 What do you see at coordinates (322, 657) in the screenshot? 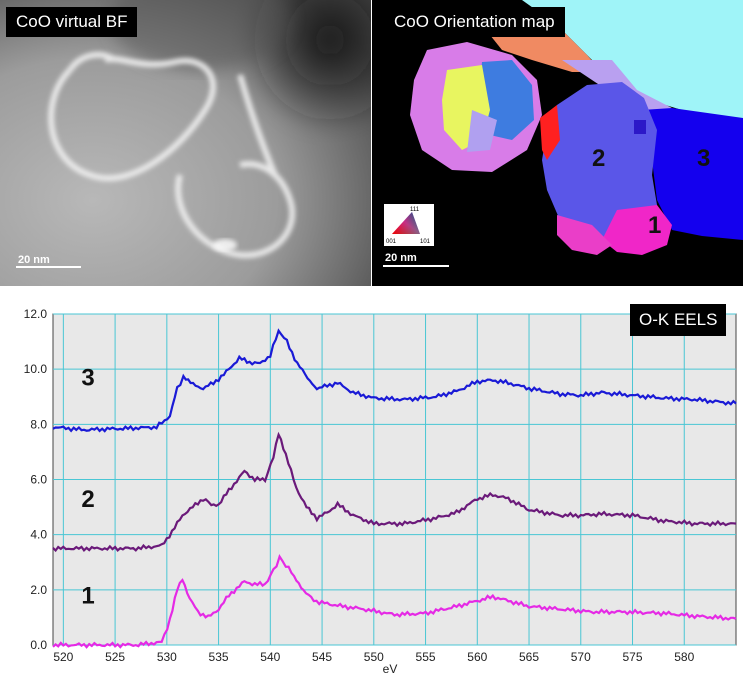
I see `x-tick-label: 545` at bounding box center [322, 657].